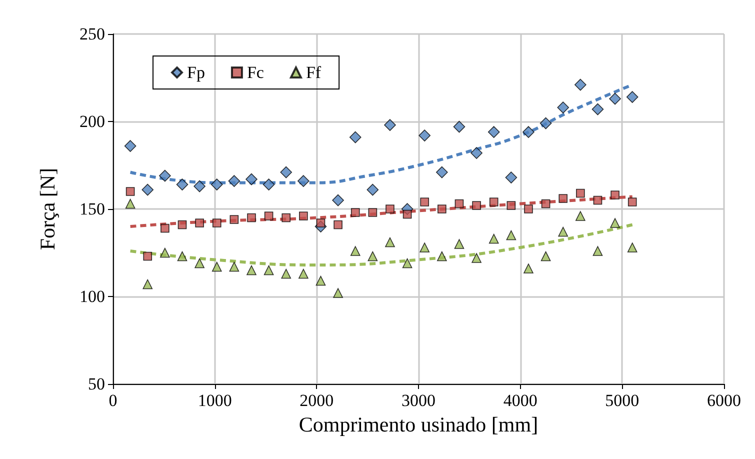  Describe the element at coordinates (48, 209) in the screenshot. I see `y-axis-title: Força [N]` at that location.